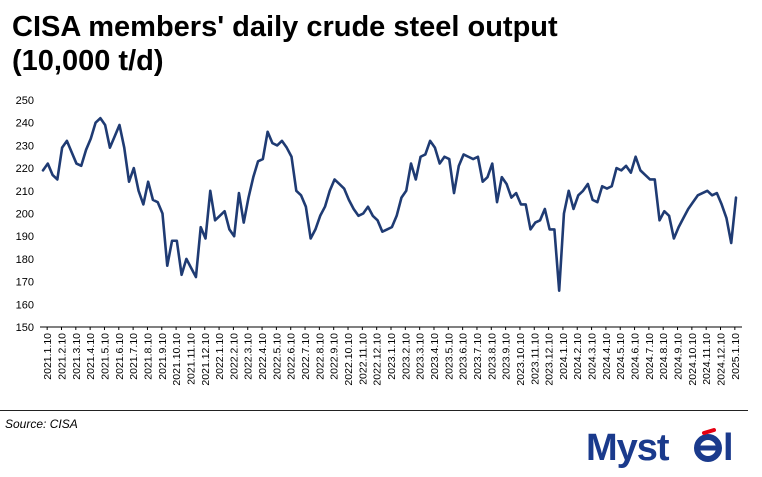 The width and height of the screenshot is (762, 477). I want to click on x-tick-label: 2021.9.10, so click(163, 356).